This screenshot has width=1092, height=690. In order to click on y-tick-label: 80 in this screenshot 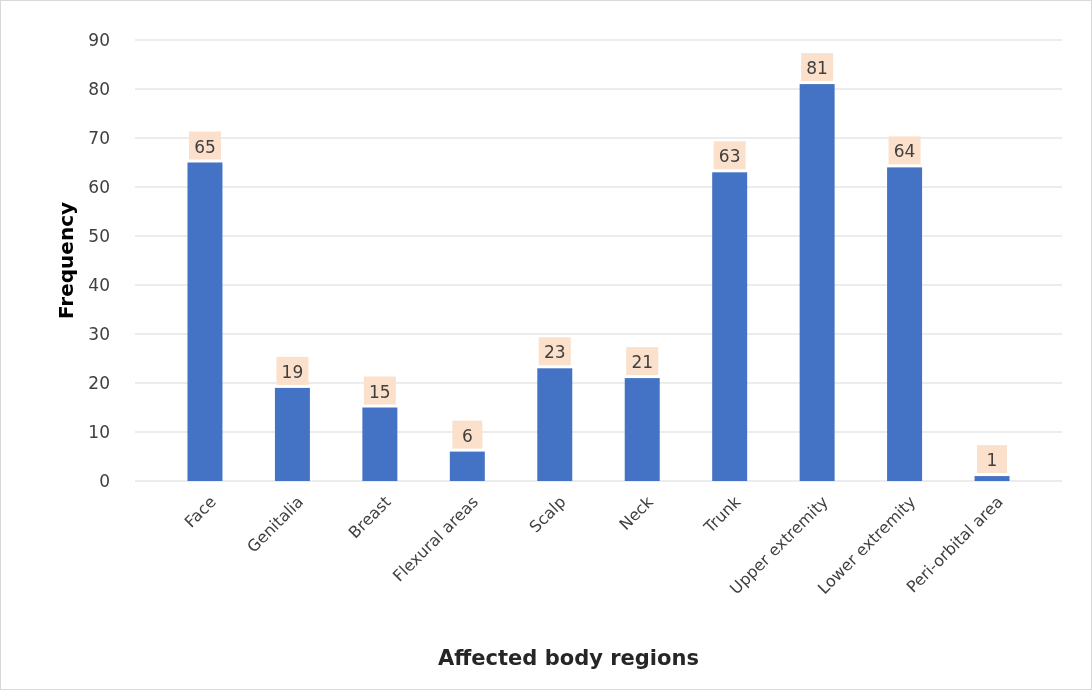, I will do `click(99, 89)`.